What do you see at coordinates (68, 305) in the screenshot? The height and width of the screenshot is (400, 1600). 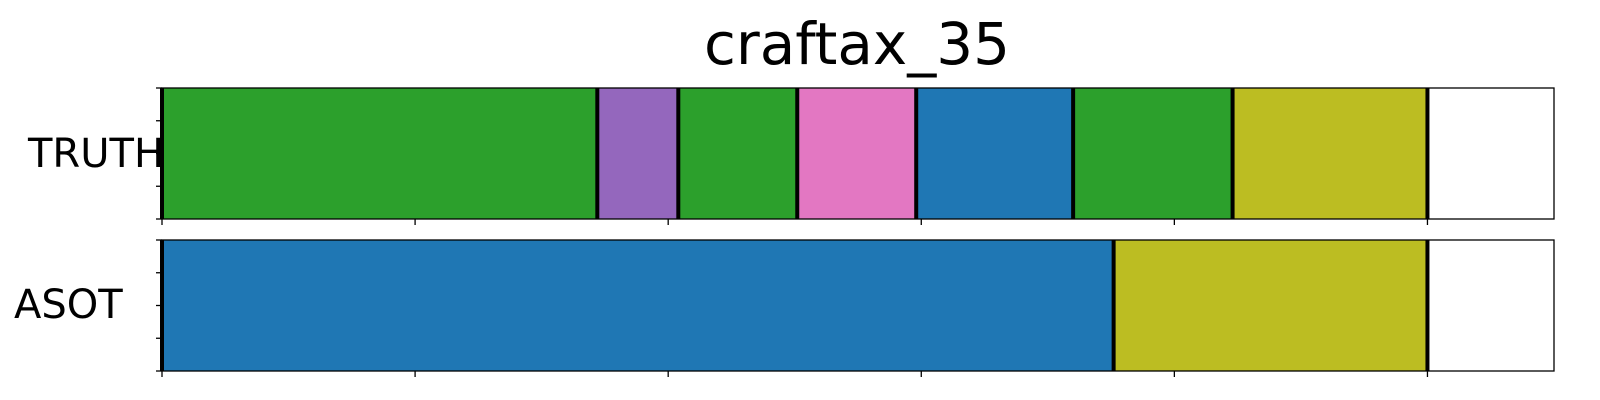 I see `row-label-asot: ASOT` at bounding box center [68, 305].